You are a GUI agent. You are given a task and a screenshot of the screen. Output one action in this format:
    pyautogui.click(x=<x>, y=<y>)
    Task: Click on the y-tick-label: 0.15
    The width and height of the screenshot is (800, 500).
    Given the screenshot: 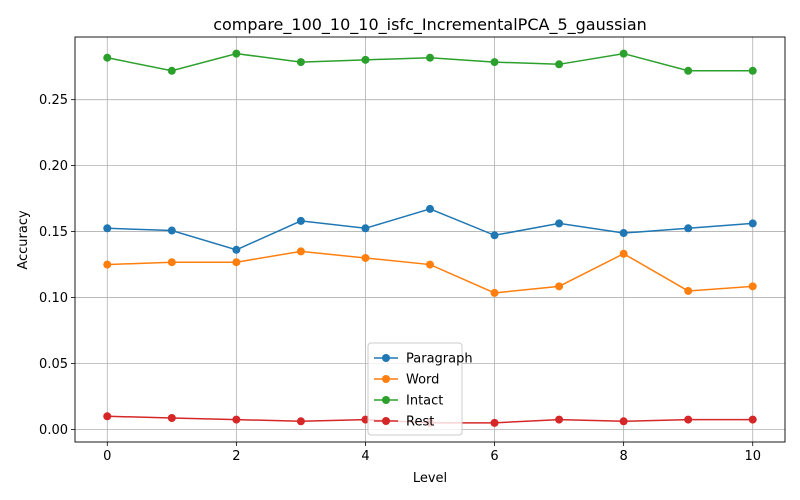 What is the action you would take?
    pyautogui.click(x=53, y=232)
    